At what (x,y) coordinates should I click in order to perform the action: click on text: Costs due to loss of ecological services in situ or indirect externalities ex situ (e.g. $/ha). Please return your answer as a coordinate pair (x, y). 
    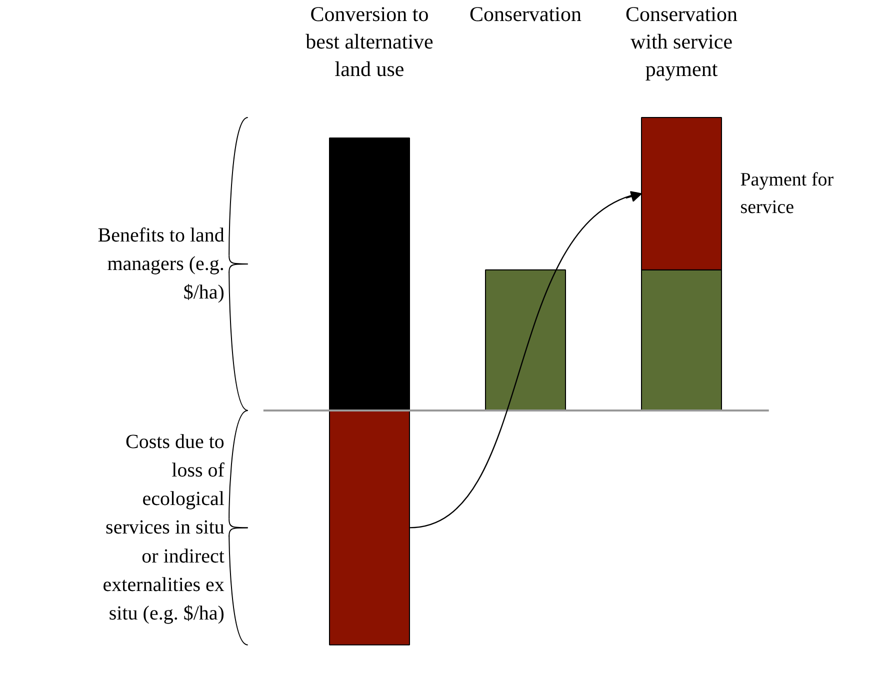
    Looking at the image, I should click on (163, 527).